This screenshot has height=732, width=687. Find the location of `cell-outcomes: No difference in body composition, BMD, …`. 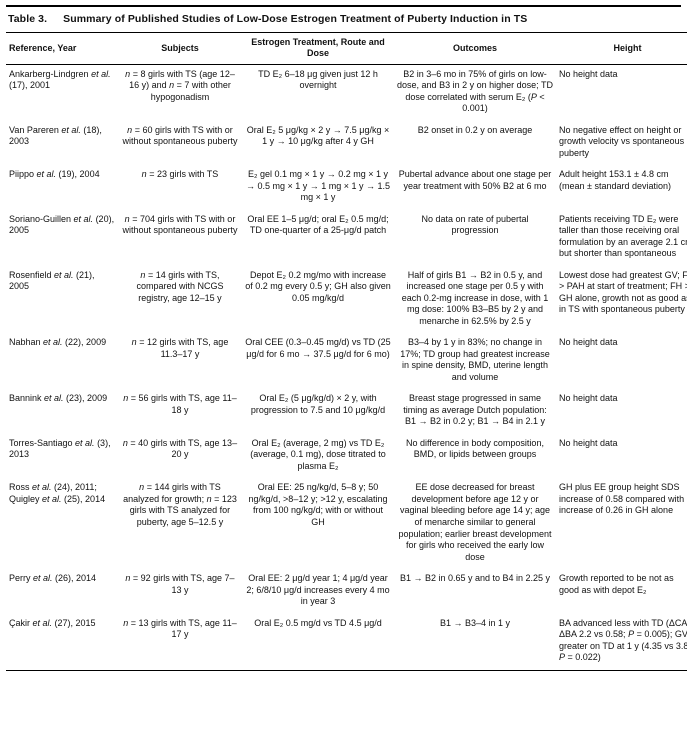

cell-outcomes: No difference in body composition, BMD, … is located at coordinates (475, 448).